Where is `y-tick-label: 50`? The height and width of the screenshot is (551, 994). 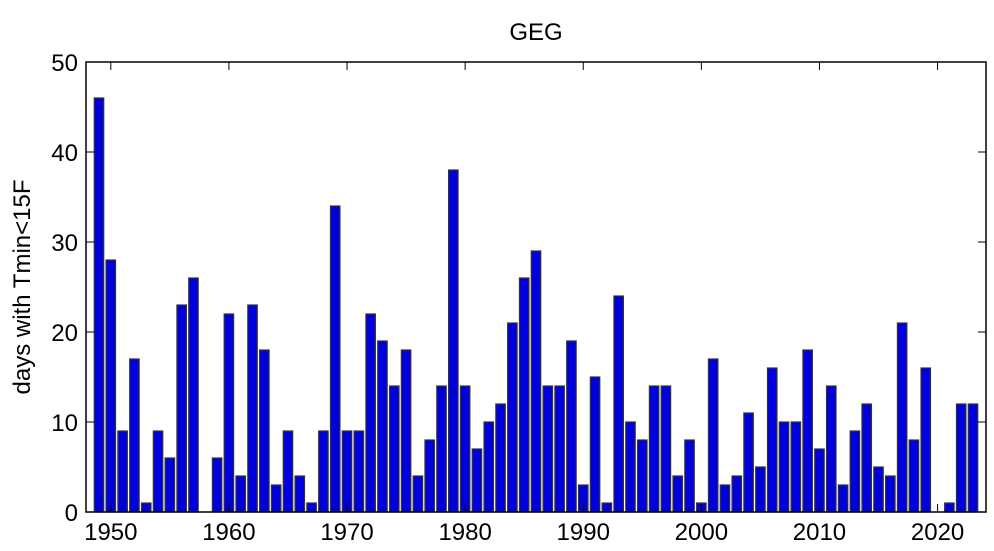
y-tick-label: 50 is located at coordinates (64, 63).